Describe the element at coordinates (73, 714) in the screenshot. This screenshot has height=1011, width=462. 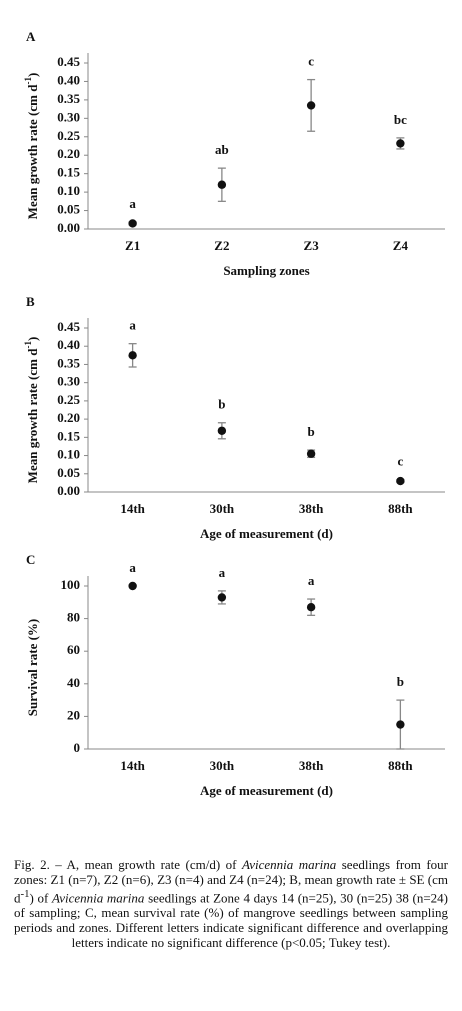
I see `y-tick-label: 20` at that location.